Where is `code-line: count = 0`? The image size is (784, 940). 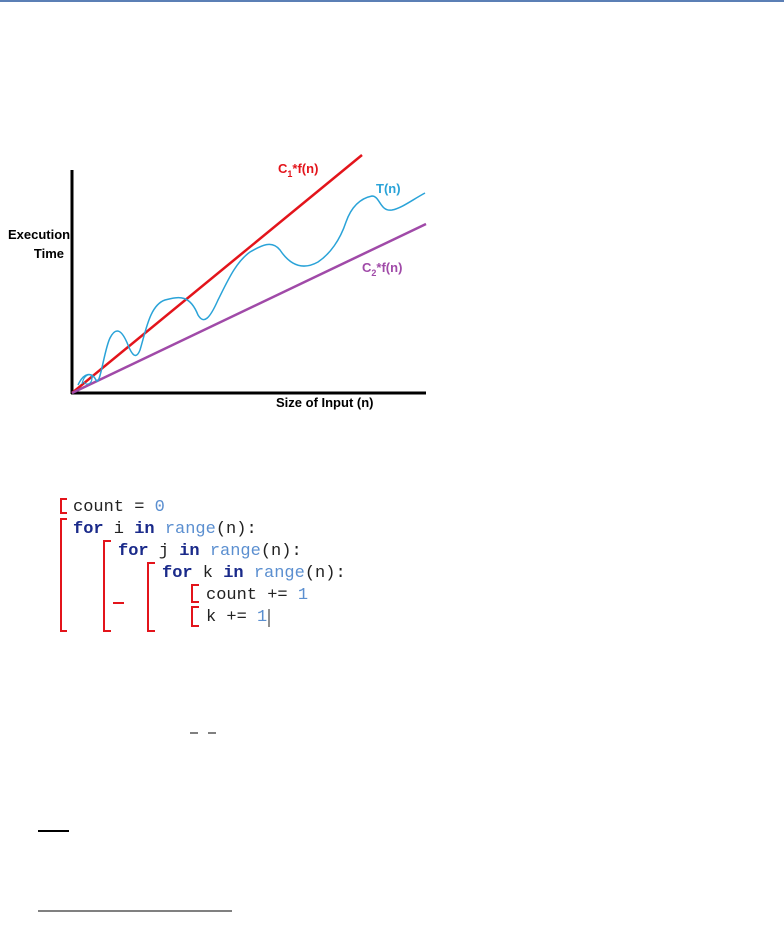
code-line: count = 0 is located at coordinates (119, 507).